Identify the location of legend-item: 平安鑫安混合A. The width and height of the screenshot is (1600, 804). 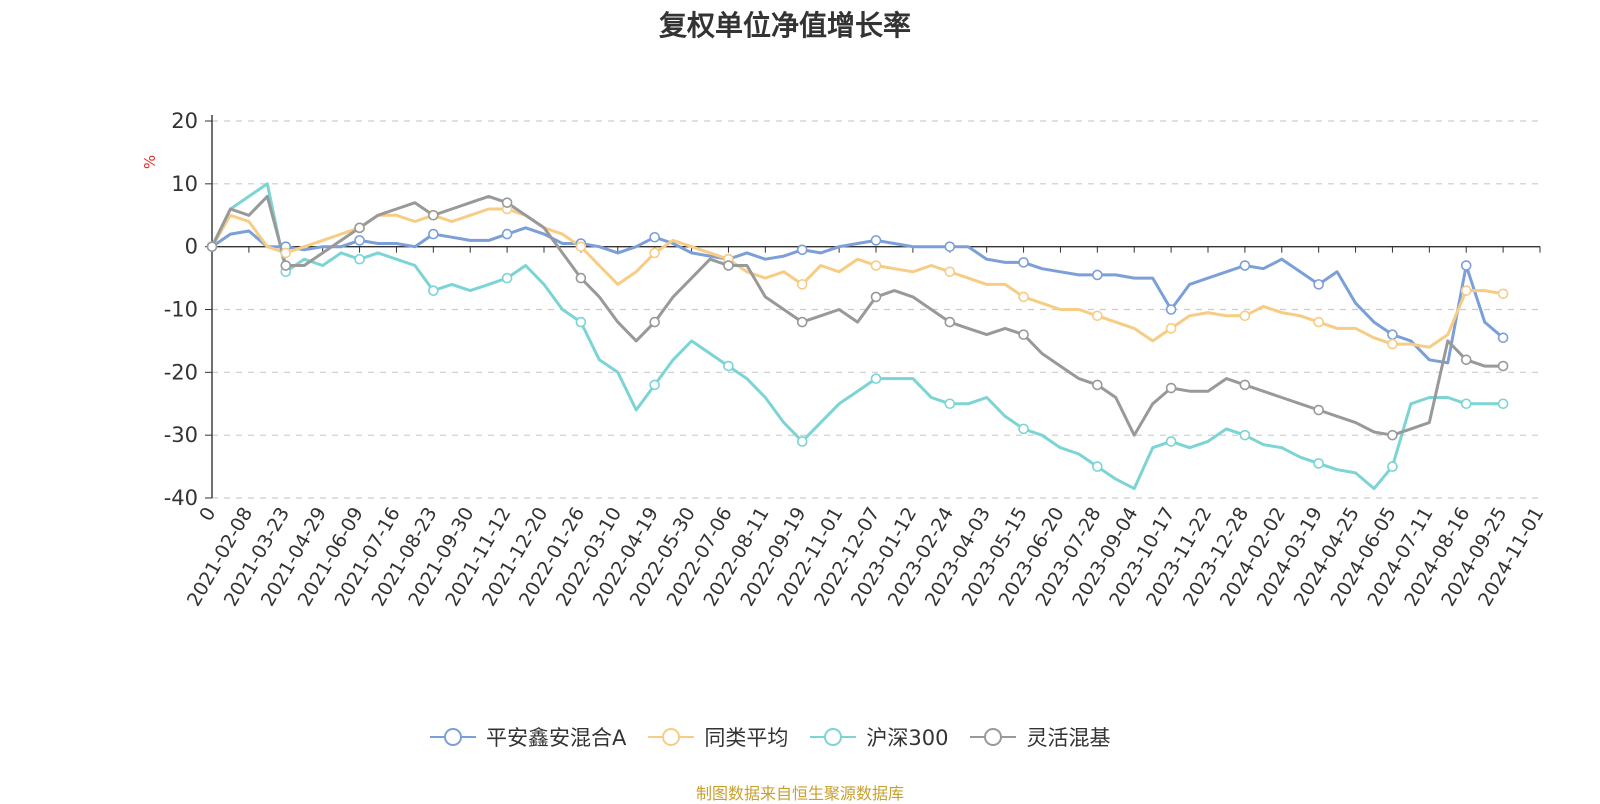
(528, 737).